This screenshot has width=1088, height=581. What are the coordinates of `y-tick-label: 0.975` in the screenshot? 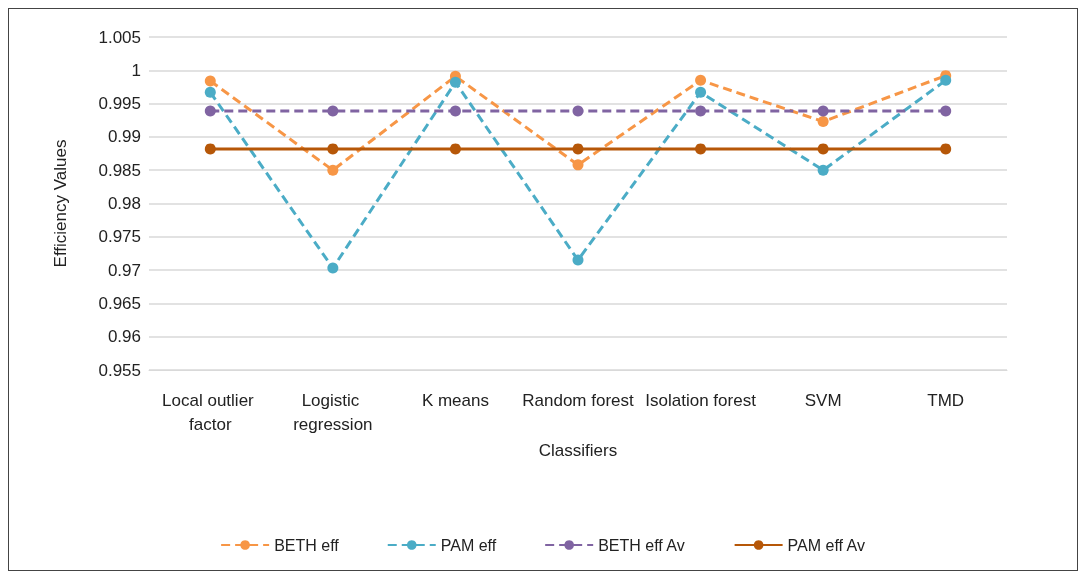 It's located at (119, 237).